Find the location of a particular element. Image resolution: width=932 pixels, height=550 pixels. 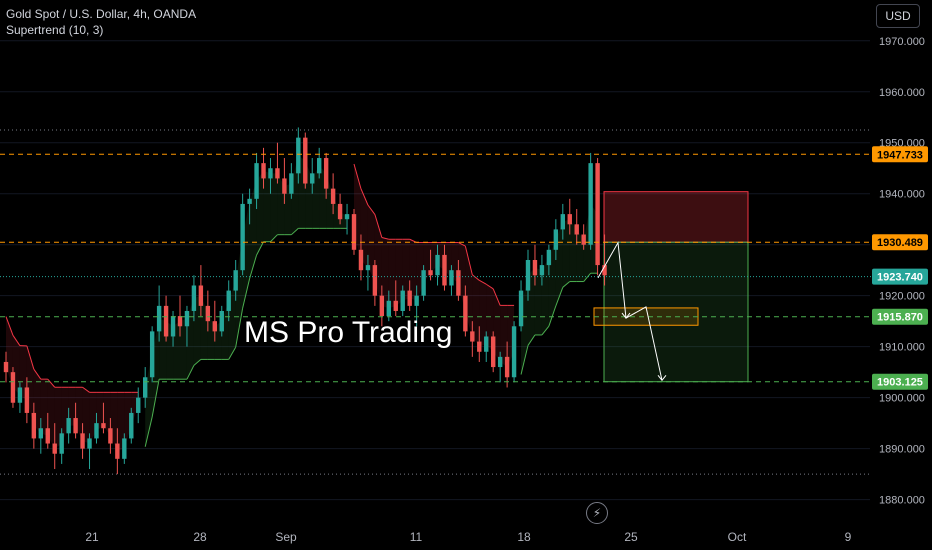

x-tick-label: Sep is located at coordinates (286, 537).